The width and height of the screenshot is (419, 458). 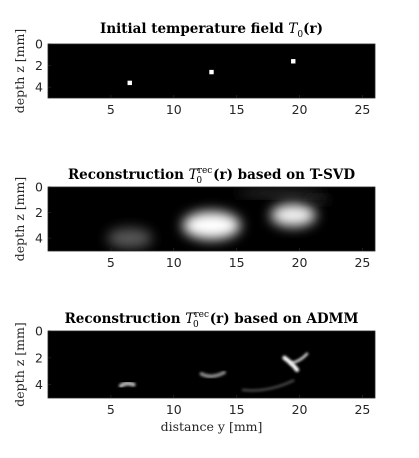 I want to click on chart-title: Reconstruction Trec 0 (r) based on ADMM, so click(x=212, y=320).